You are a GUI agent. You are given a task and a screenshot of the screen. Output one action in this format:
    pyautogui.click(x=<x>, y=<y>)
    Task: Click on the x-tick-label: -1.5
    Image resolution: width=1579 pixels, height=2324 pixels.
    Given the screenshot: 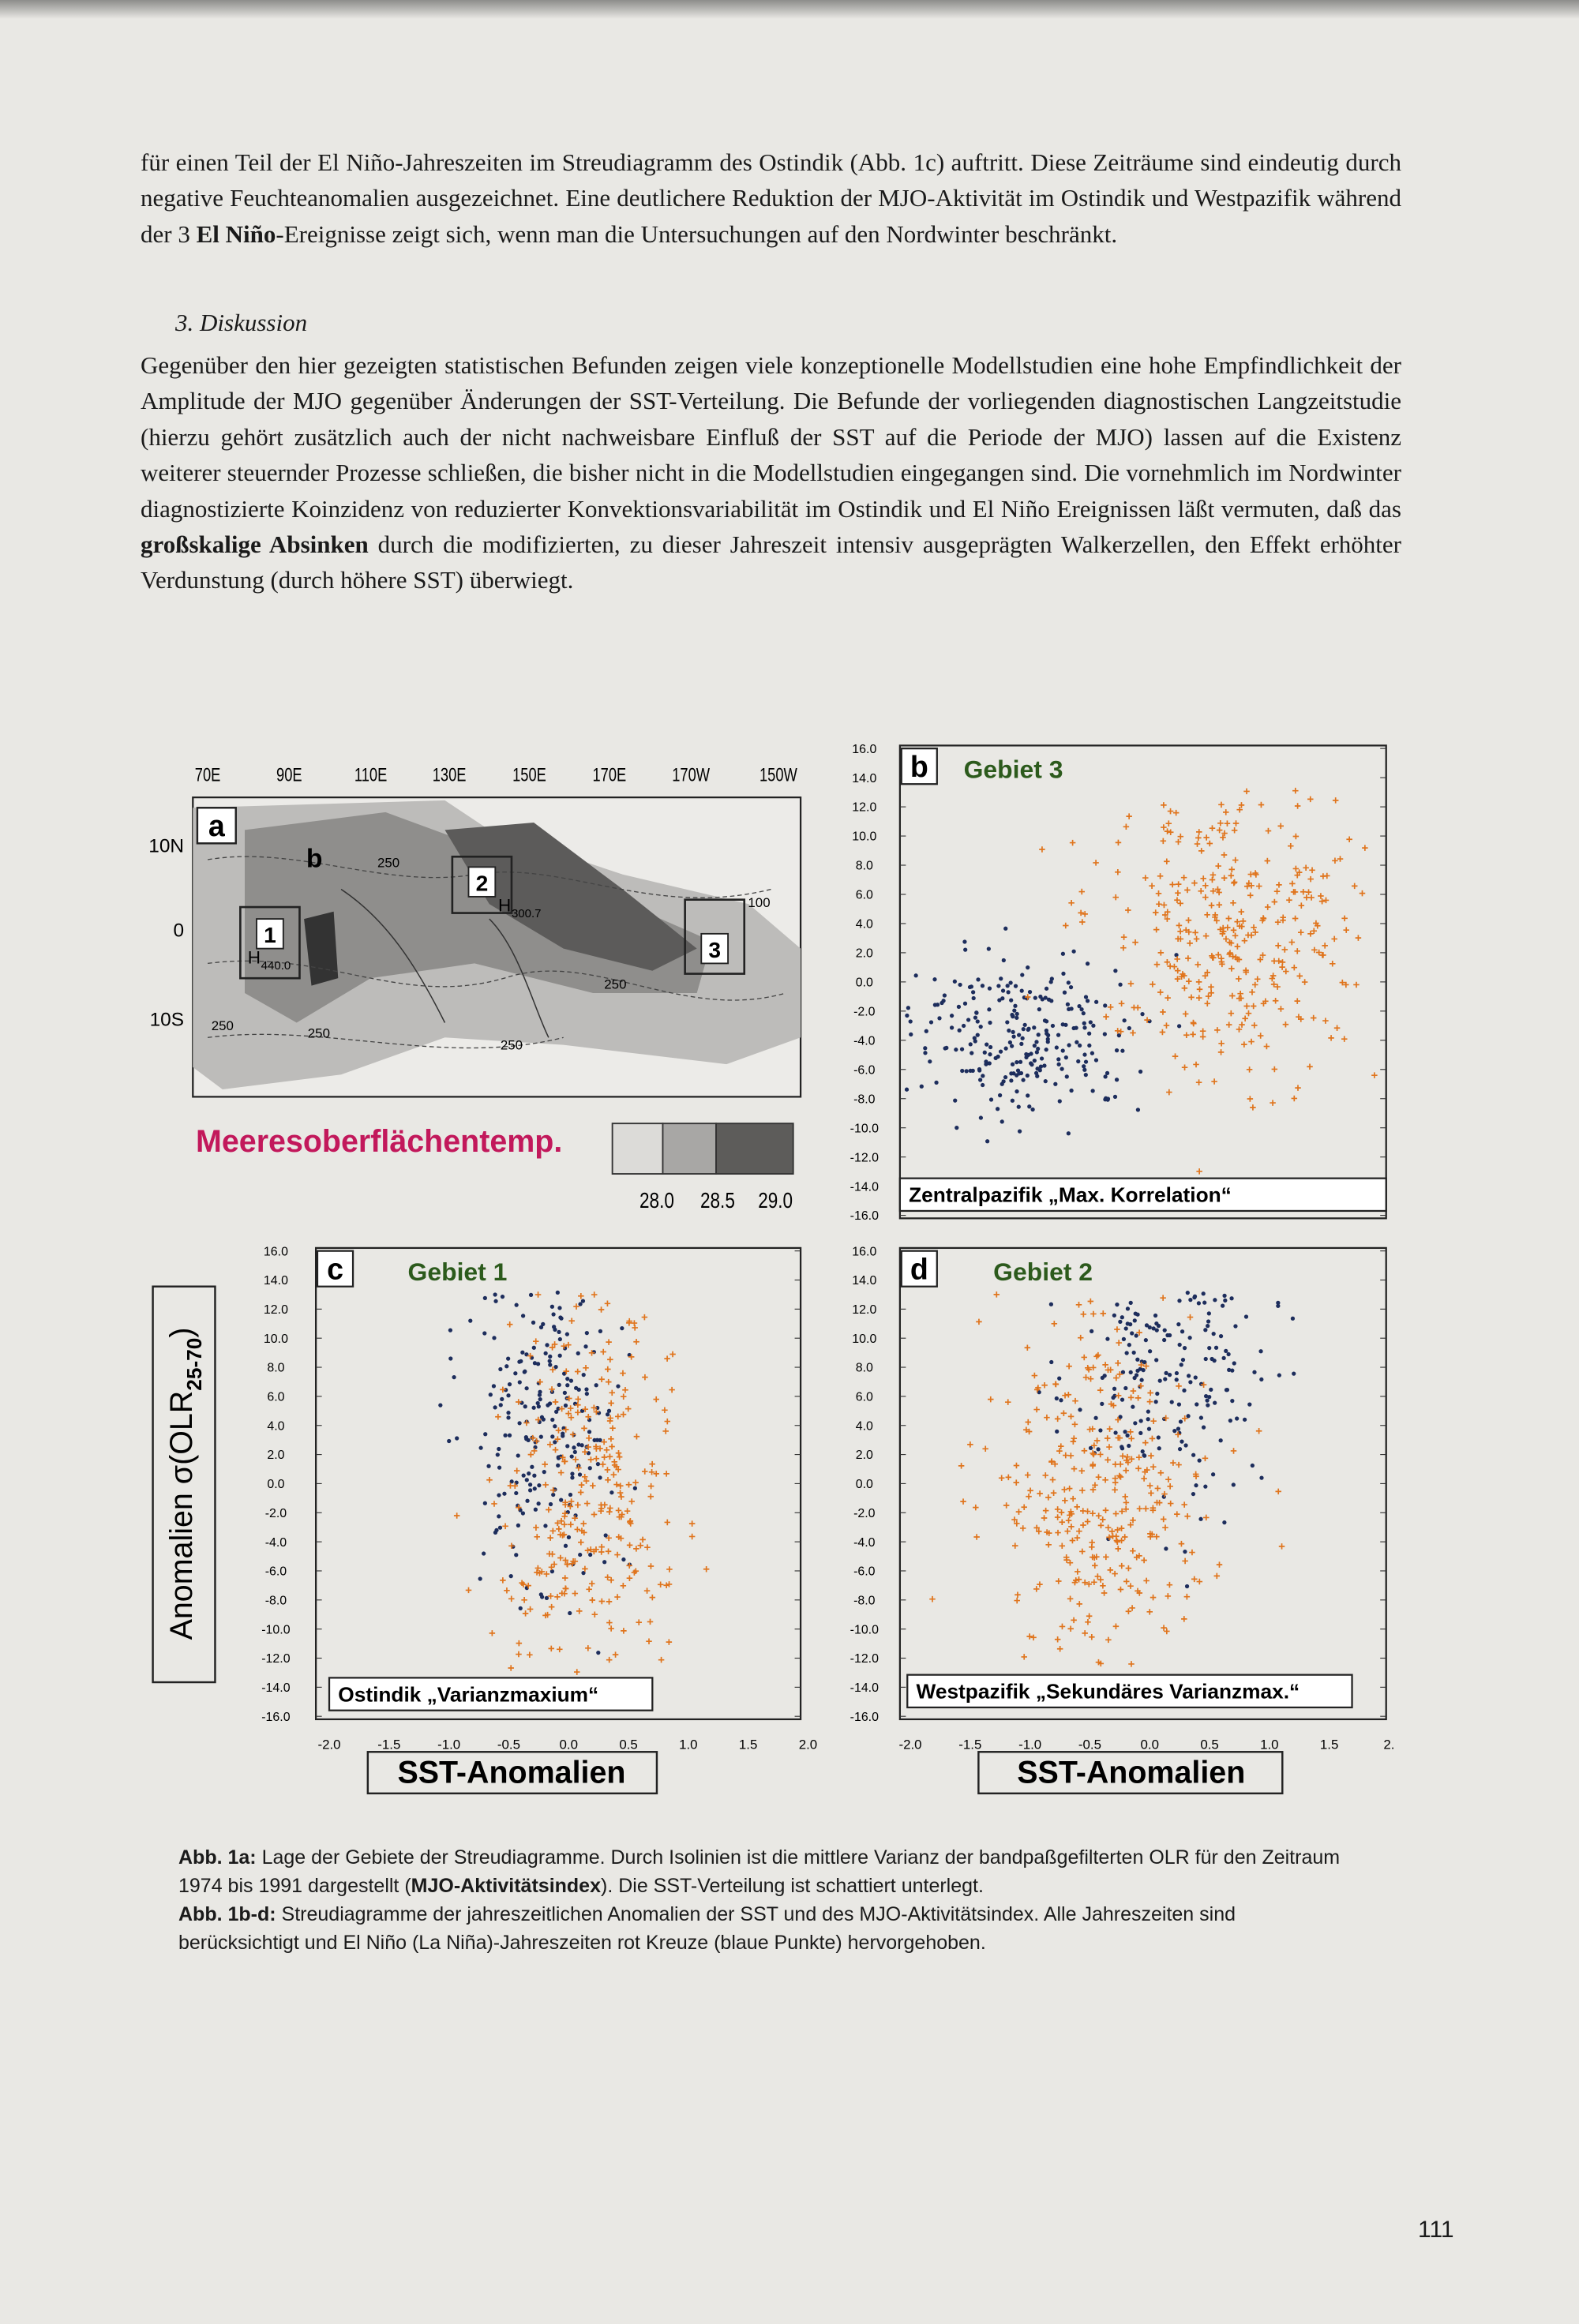 What is the action you would take?
    pyautogui.click(x=388, y=1745)
    